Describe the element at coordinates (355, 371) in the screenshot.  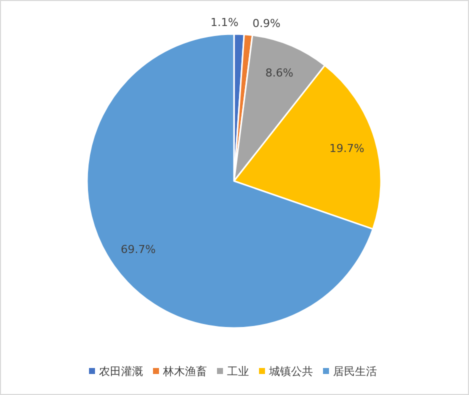
I see `legend-label: 居民生活` at that location.